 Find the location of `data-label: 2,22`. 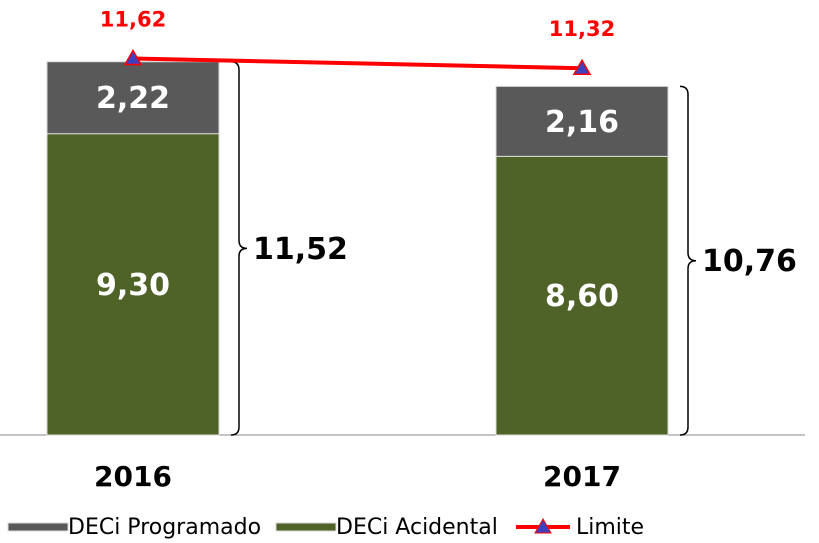

data-label: 2,22 is located at coordinates (133, 98).